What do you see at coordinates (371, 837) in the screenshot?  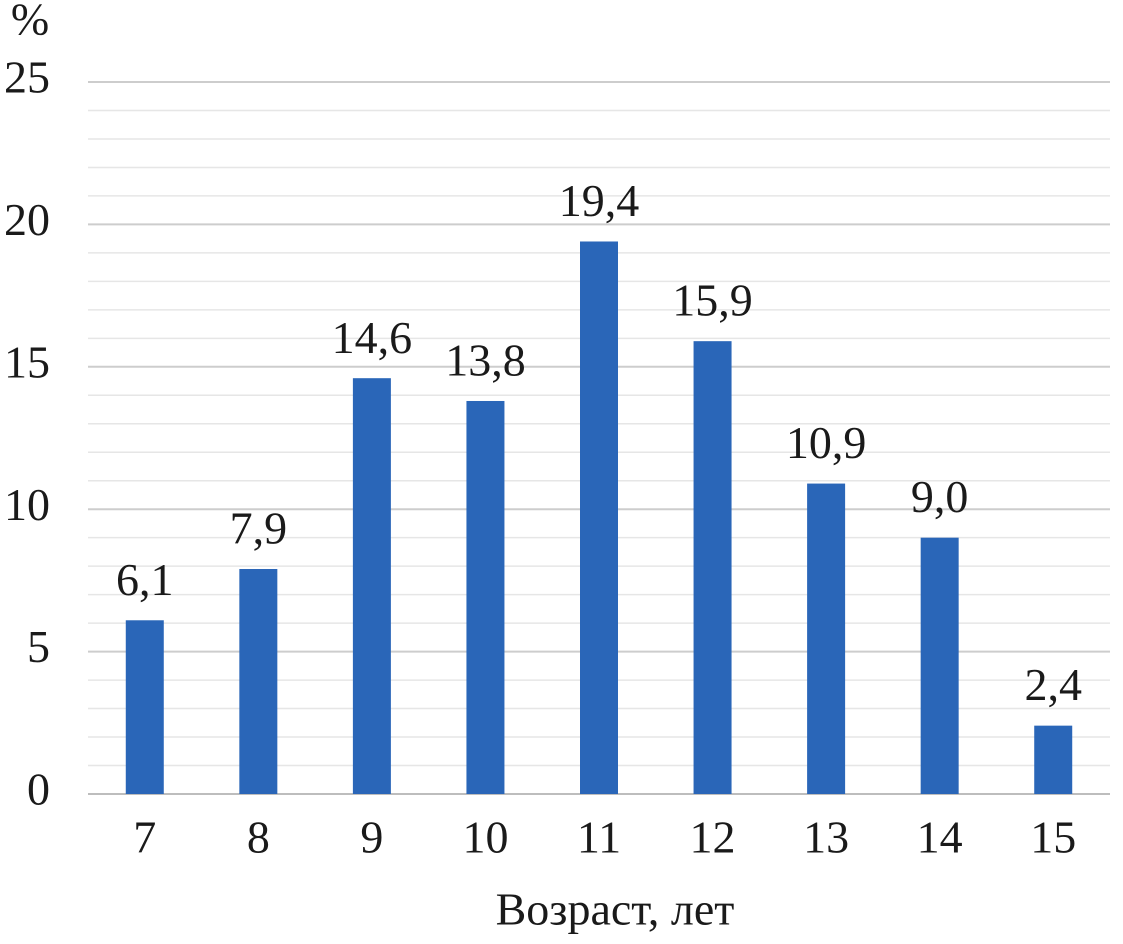 I see `x-tick-label: 9` at bounding box center [371, 837].